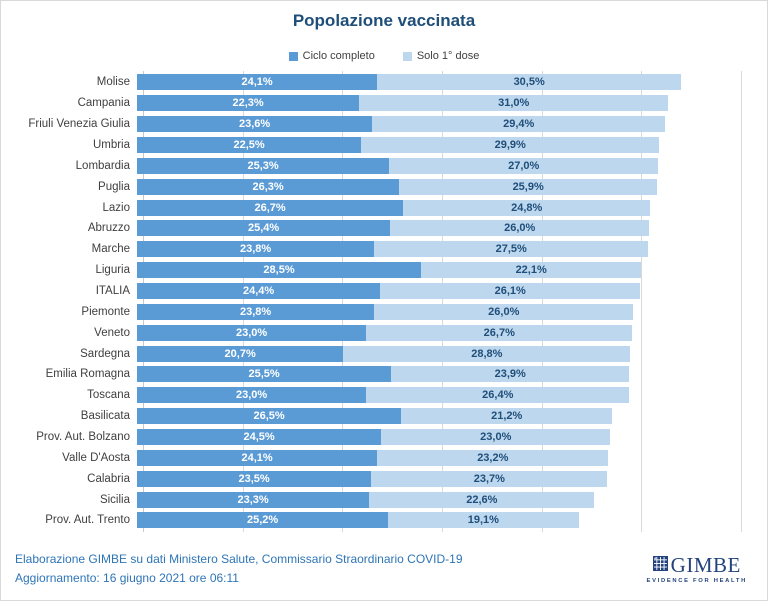 The height and width of the screenshot is (601, 768). I want to click on category-label: Umbria, so click(111, 145).